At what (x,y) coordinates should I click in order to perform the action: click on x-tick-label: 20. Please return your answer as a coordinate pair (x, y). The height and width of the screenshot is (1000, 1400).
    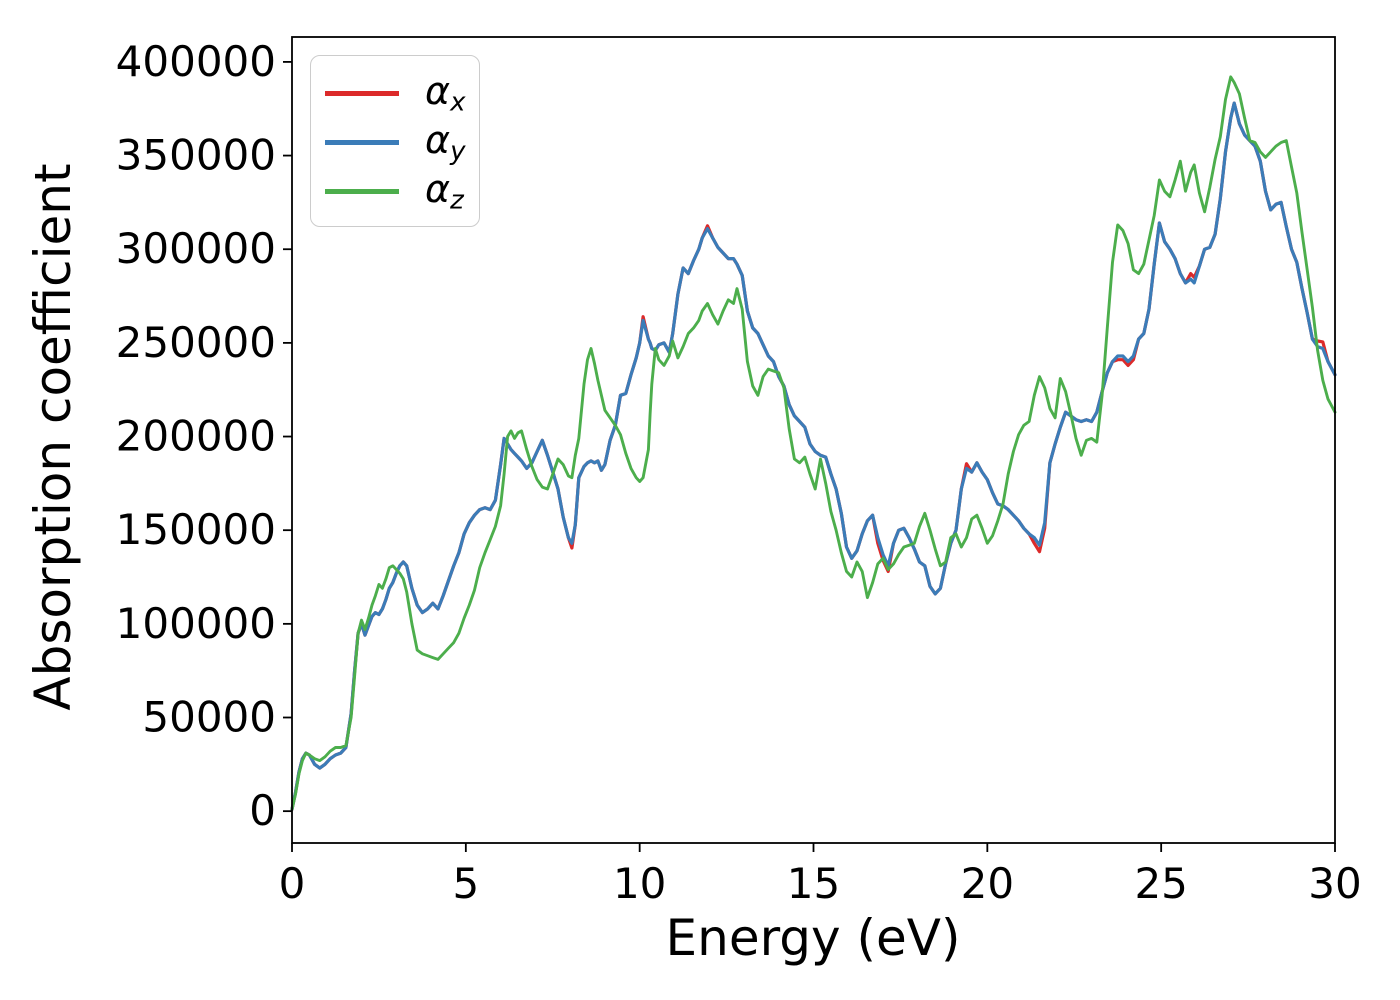
    Looking at the image, I should click on (987, 883).